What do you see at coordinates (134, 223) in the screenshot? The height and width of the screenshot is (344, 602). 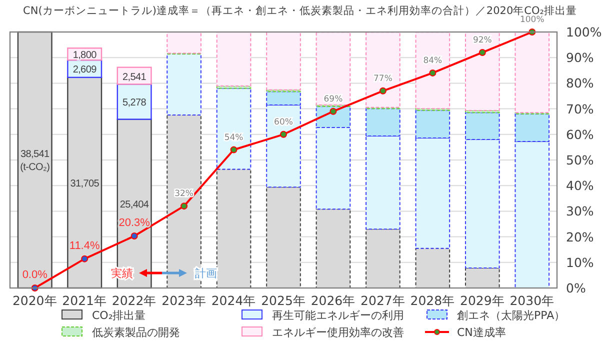 I see `data-label: 20.3%` at bounding box center [134, 223].